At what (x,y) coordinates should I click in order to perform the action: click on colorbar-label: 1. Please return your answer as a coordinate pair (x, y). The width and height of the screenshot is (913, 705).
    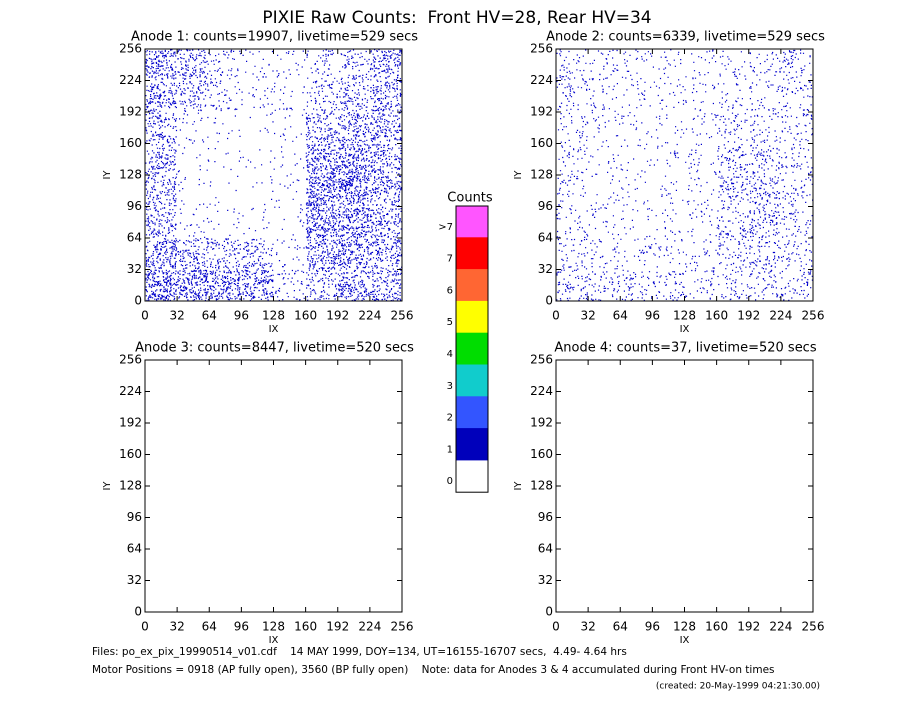
    Looking at the image, I should click on (450, 449).